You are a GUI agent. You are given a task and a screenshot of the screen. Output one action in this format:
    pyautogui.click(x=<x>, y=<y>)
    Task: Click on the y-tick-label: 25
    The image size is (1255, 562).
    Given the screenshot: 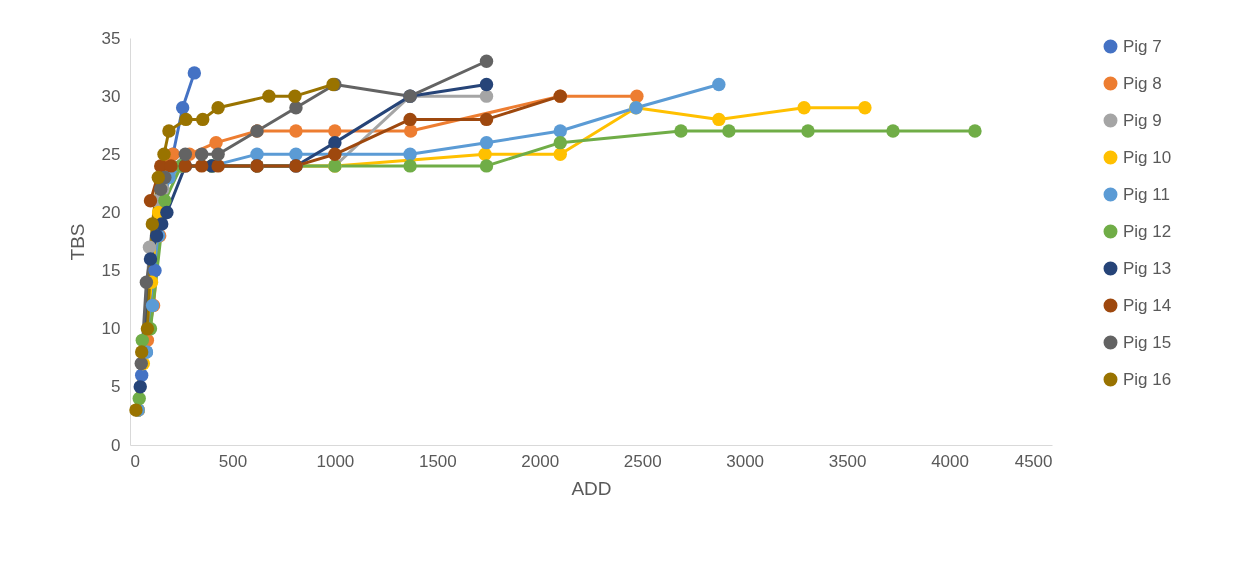 What is the action you would take?
    pyautogui.click(x=111, y=154)
    